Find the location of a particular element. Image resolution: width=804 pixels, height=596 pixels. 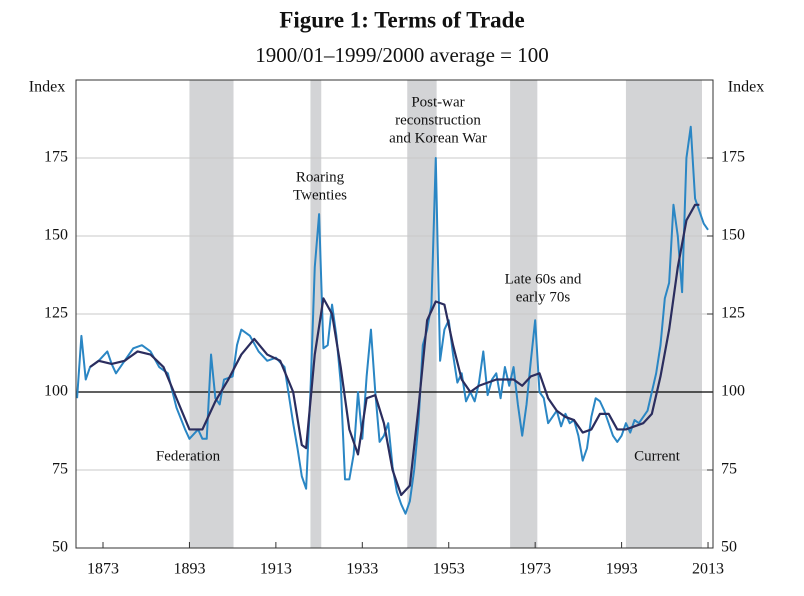

x-tick-label: 1973 is located at coordinates (535, 569).